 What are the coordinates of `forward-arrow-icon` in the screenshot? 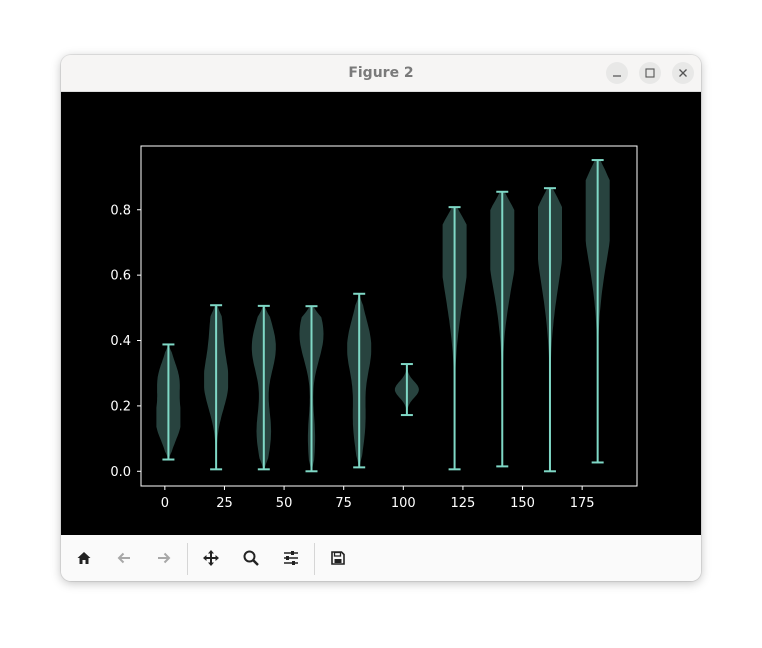 It's located at (164, 558).